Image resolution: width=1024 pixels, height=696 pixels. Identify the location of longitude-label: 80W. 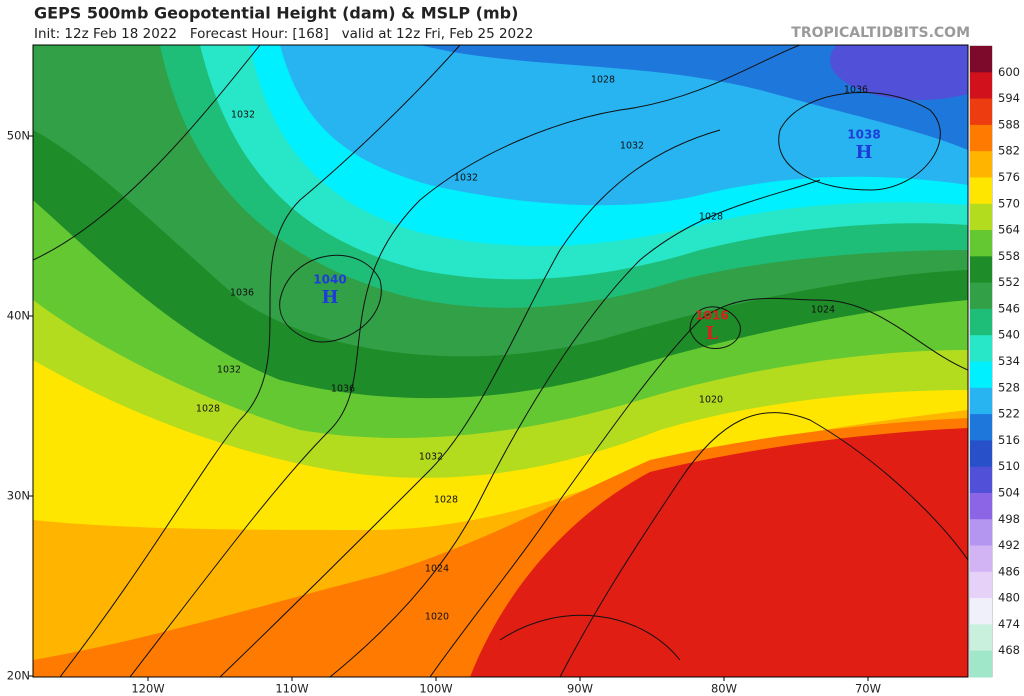
(724, 689).